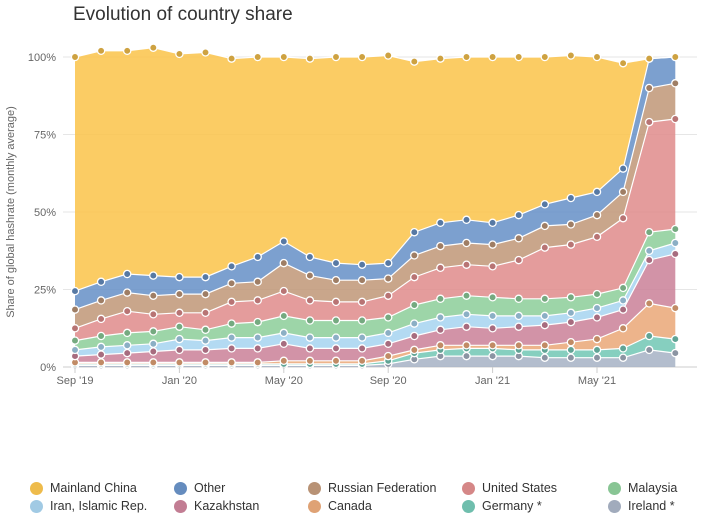 The width and height of the screenshot is (706, 530). I want to click on legend-item-kazakhstan: Kazakhstan, so click(216, 506).